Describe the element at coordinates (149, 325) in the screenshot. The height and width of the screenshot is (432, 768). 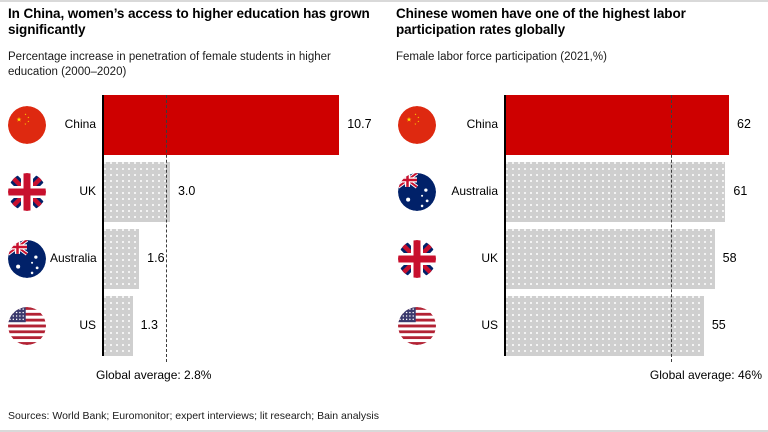
I see `bar-value-label: 1.3` at that location.